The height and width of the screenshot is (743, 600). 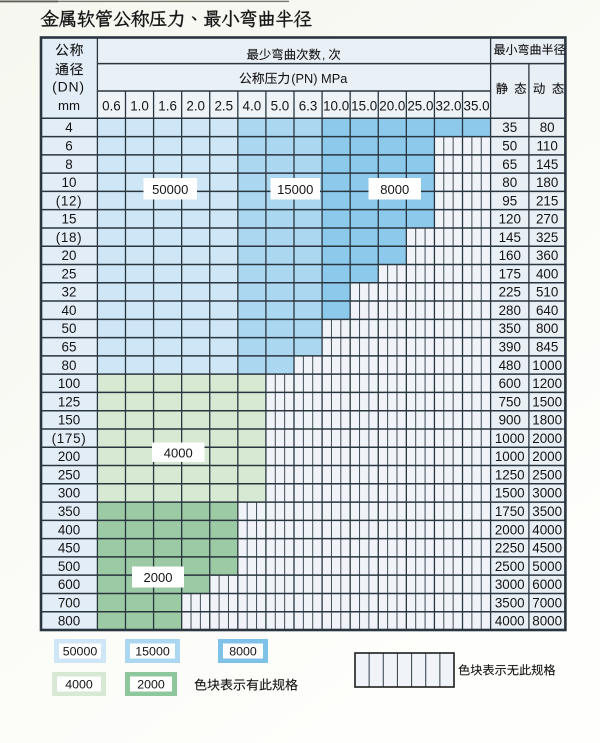 What do you see at coordinates (547, 310) in the screenshot?
I see `svg-text: 640` at bounding box center [547, 310].